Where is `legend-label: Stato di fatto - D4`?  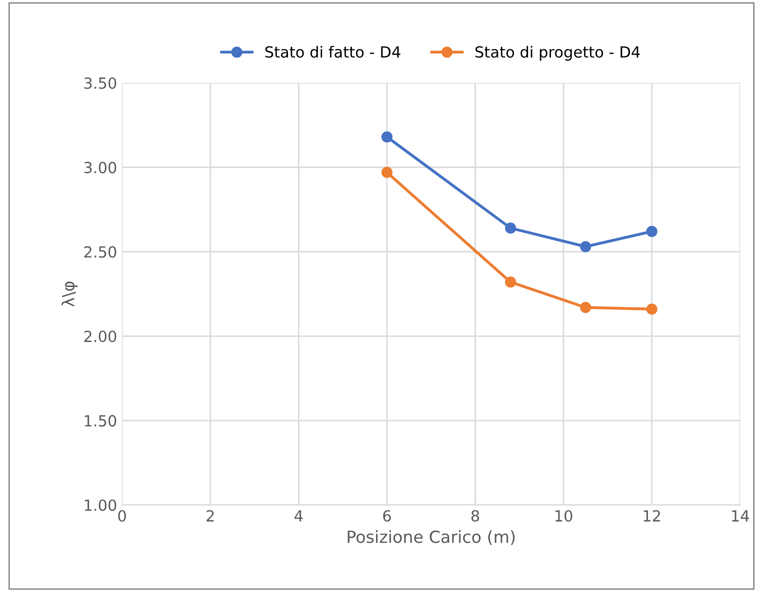
legend-label: Stato di fatto - D4 is located at coordinates (332, 52).